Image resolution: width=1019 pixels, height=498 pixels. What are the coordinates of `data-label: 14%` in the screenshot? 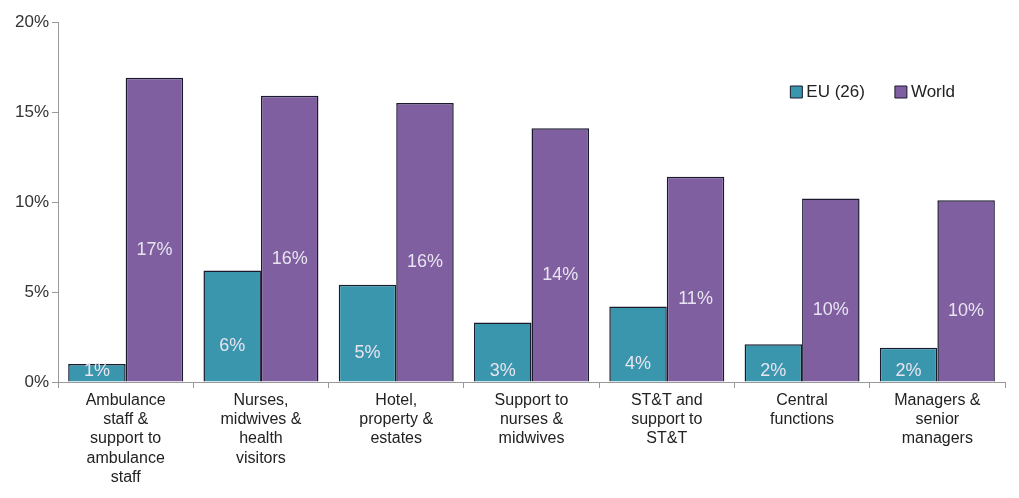 It's located at (560, 273).